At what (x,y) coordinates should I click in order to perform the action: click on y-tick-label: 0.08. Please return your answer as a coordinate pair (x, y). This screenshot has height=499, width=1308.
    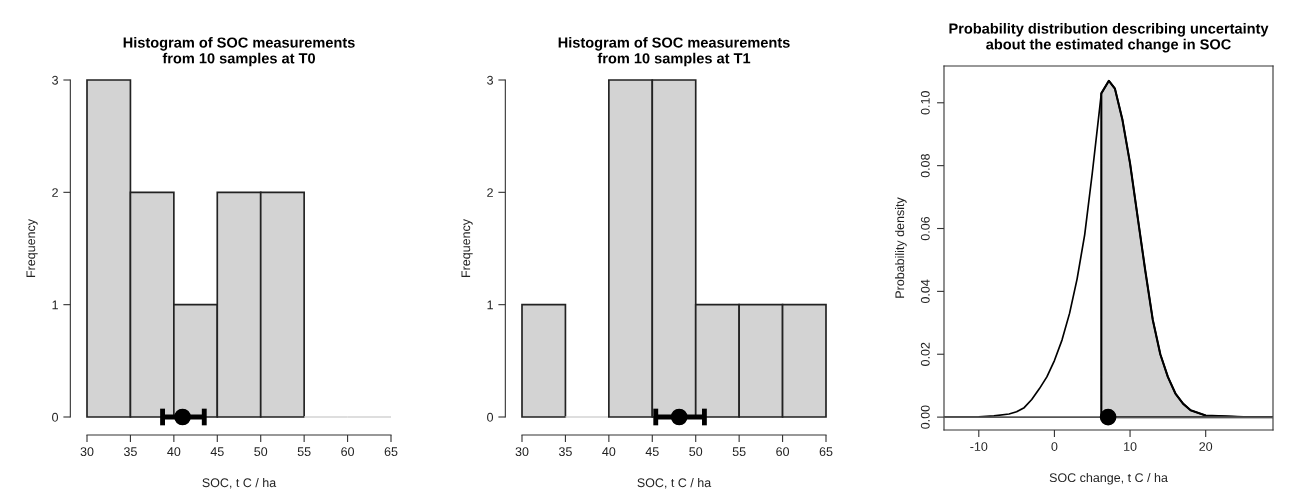
    Looking at the image, I should click on (925, 166).